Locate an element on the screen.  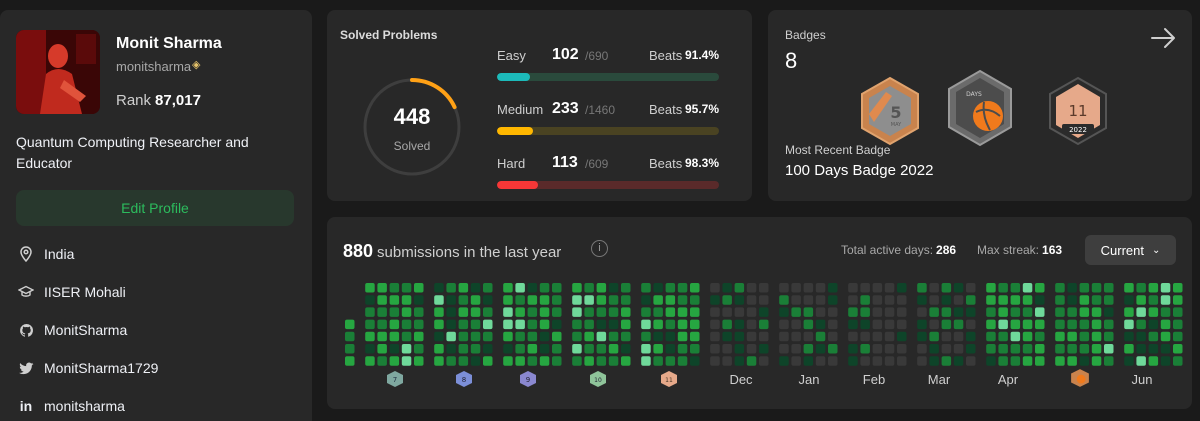
days-badge-icon: DAYS is located at coordinates (980, 108).